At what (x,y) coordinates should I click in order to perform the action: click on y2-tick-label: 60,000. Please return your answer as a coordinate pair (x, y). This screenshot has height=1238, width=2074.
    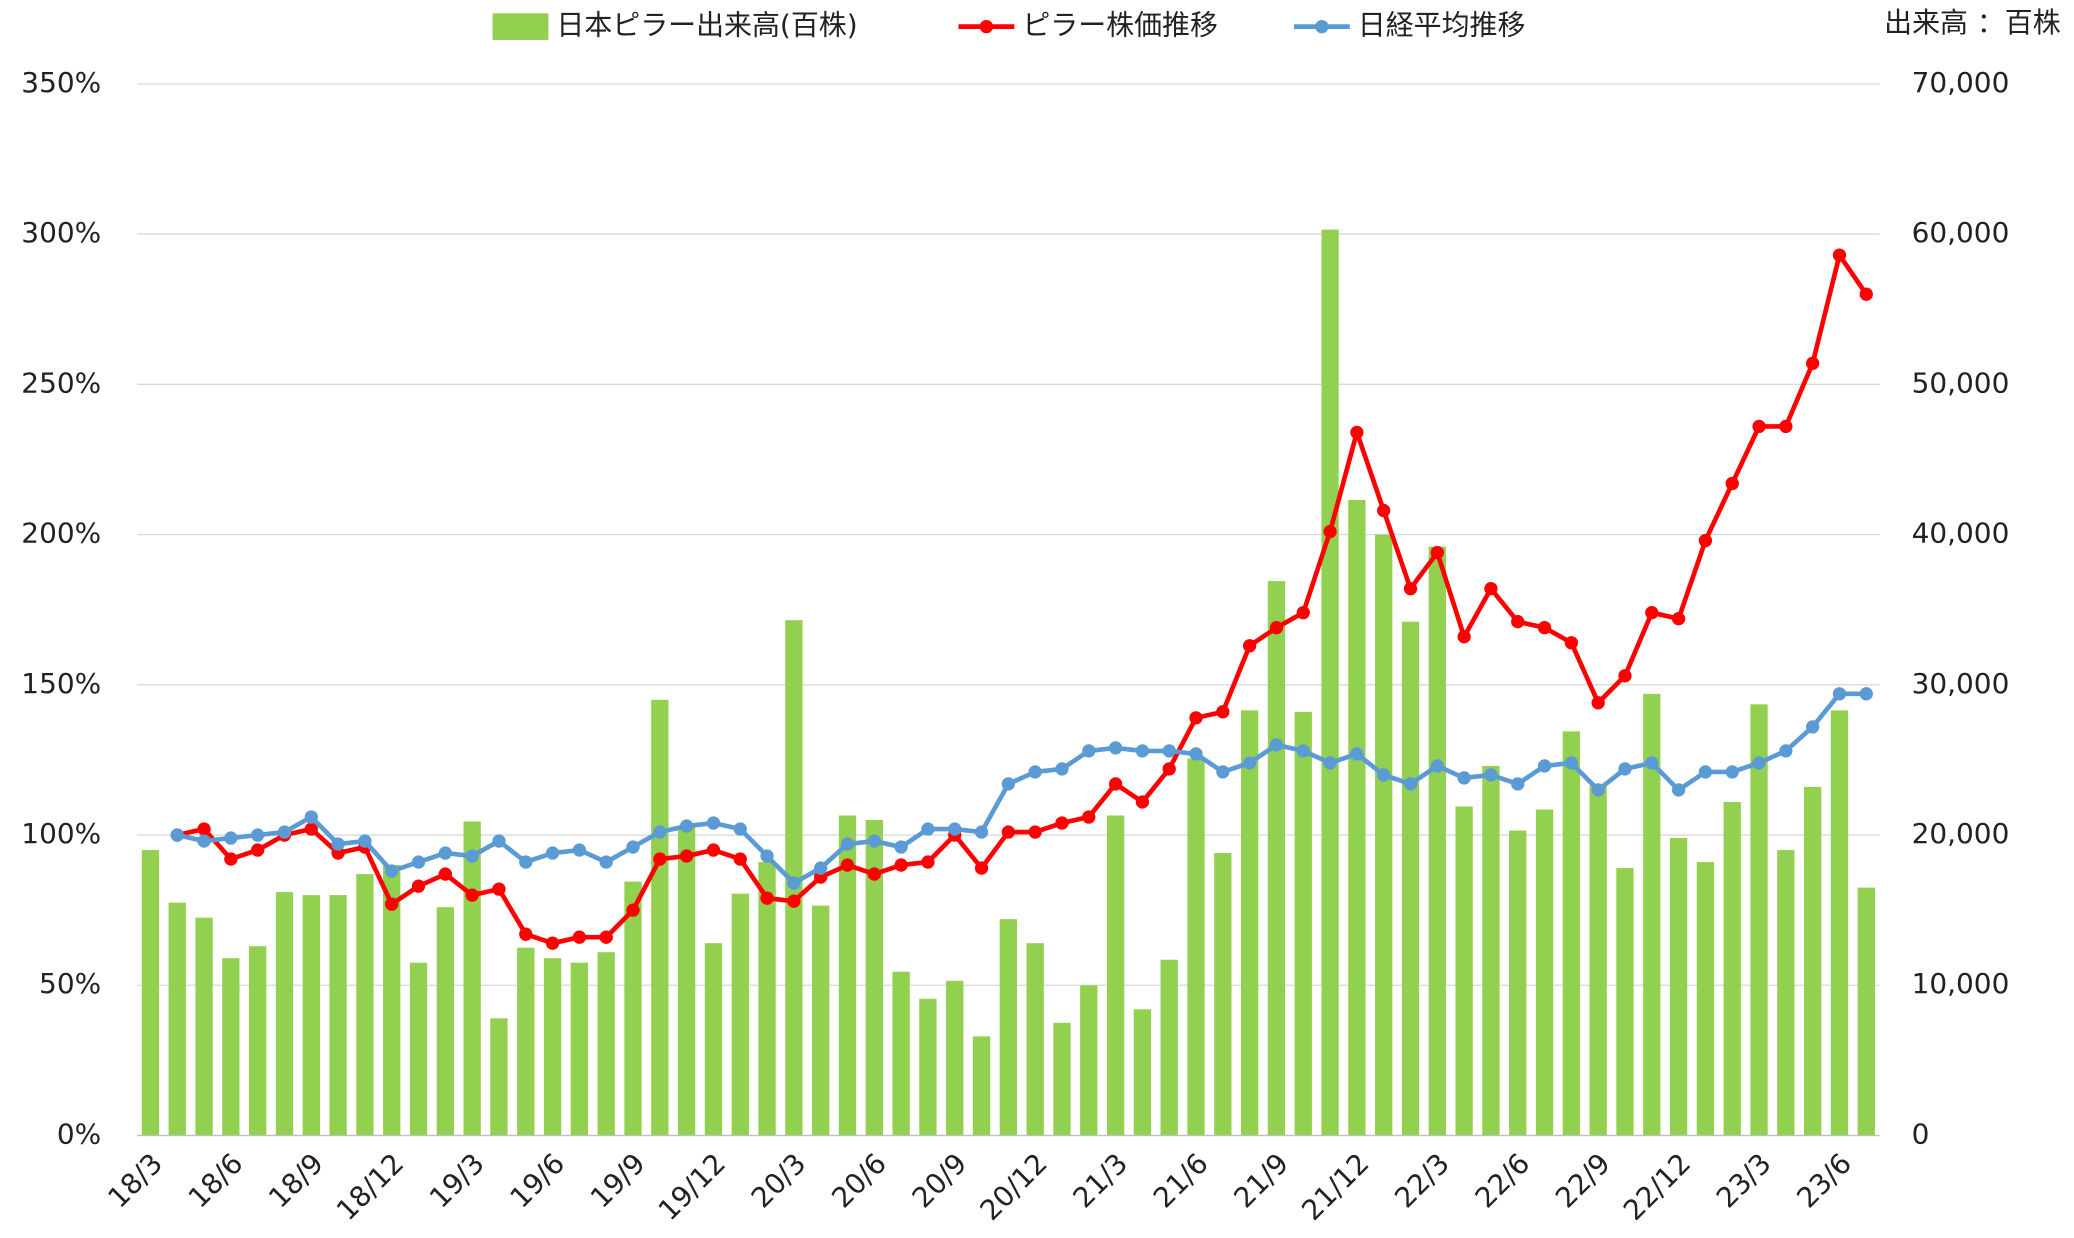
    Looking at the image, I should click on (1961, 232).